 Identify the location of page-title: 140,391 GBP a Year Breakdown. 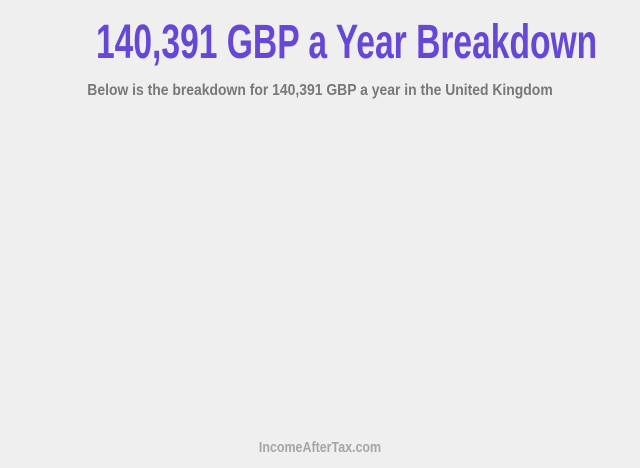
(347, 42).